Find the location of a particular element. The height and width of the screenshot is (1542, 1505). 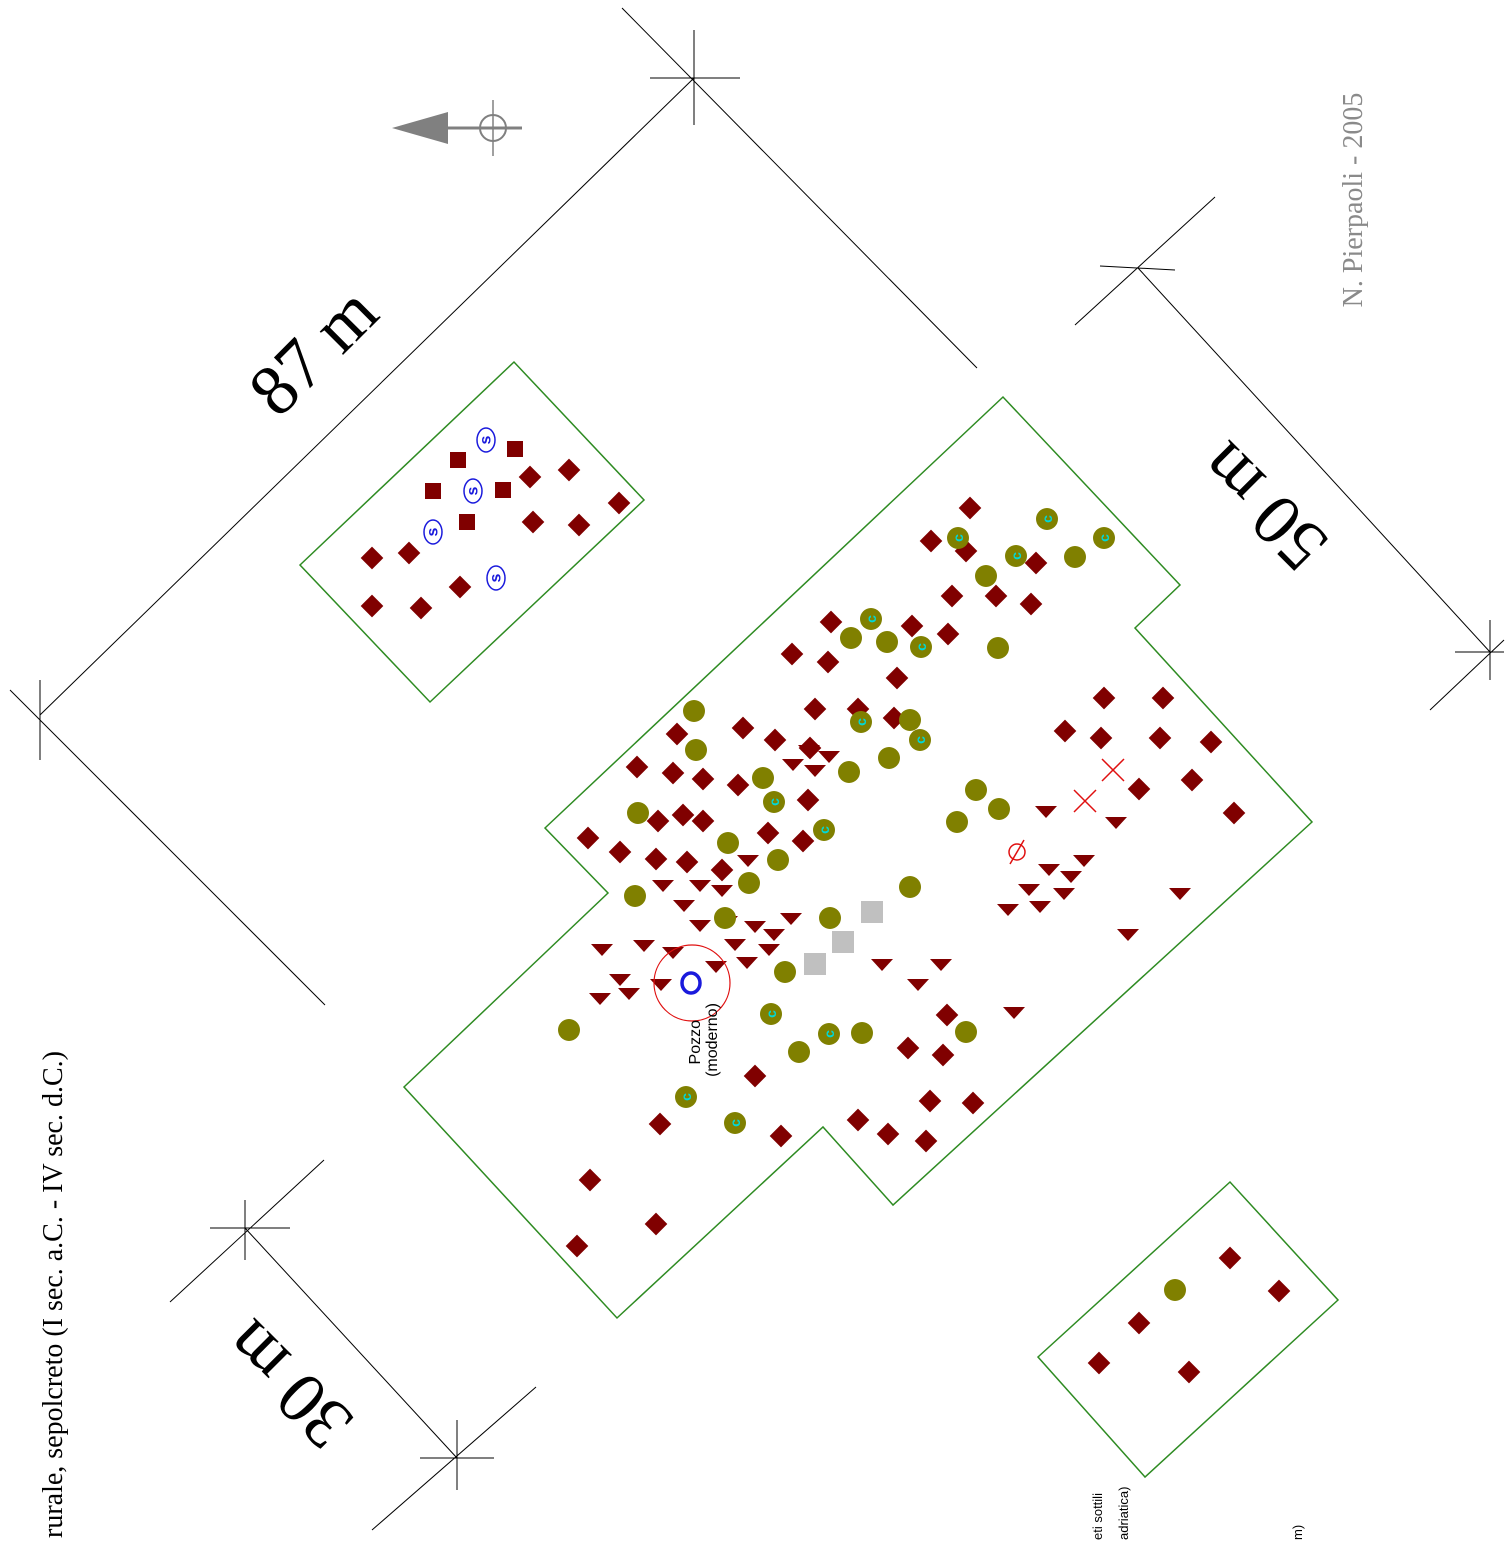

north-arrow-icon is located at coordinates (457, 128).